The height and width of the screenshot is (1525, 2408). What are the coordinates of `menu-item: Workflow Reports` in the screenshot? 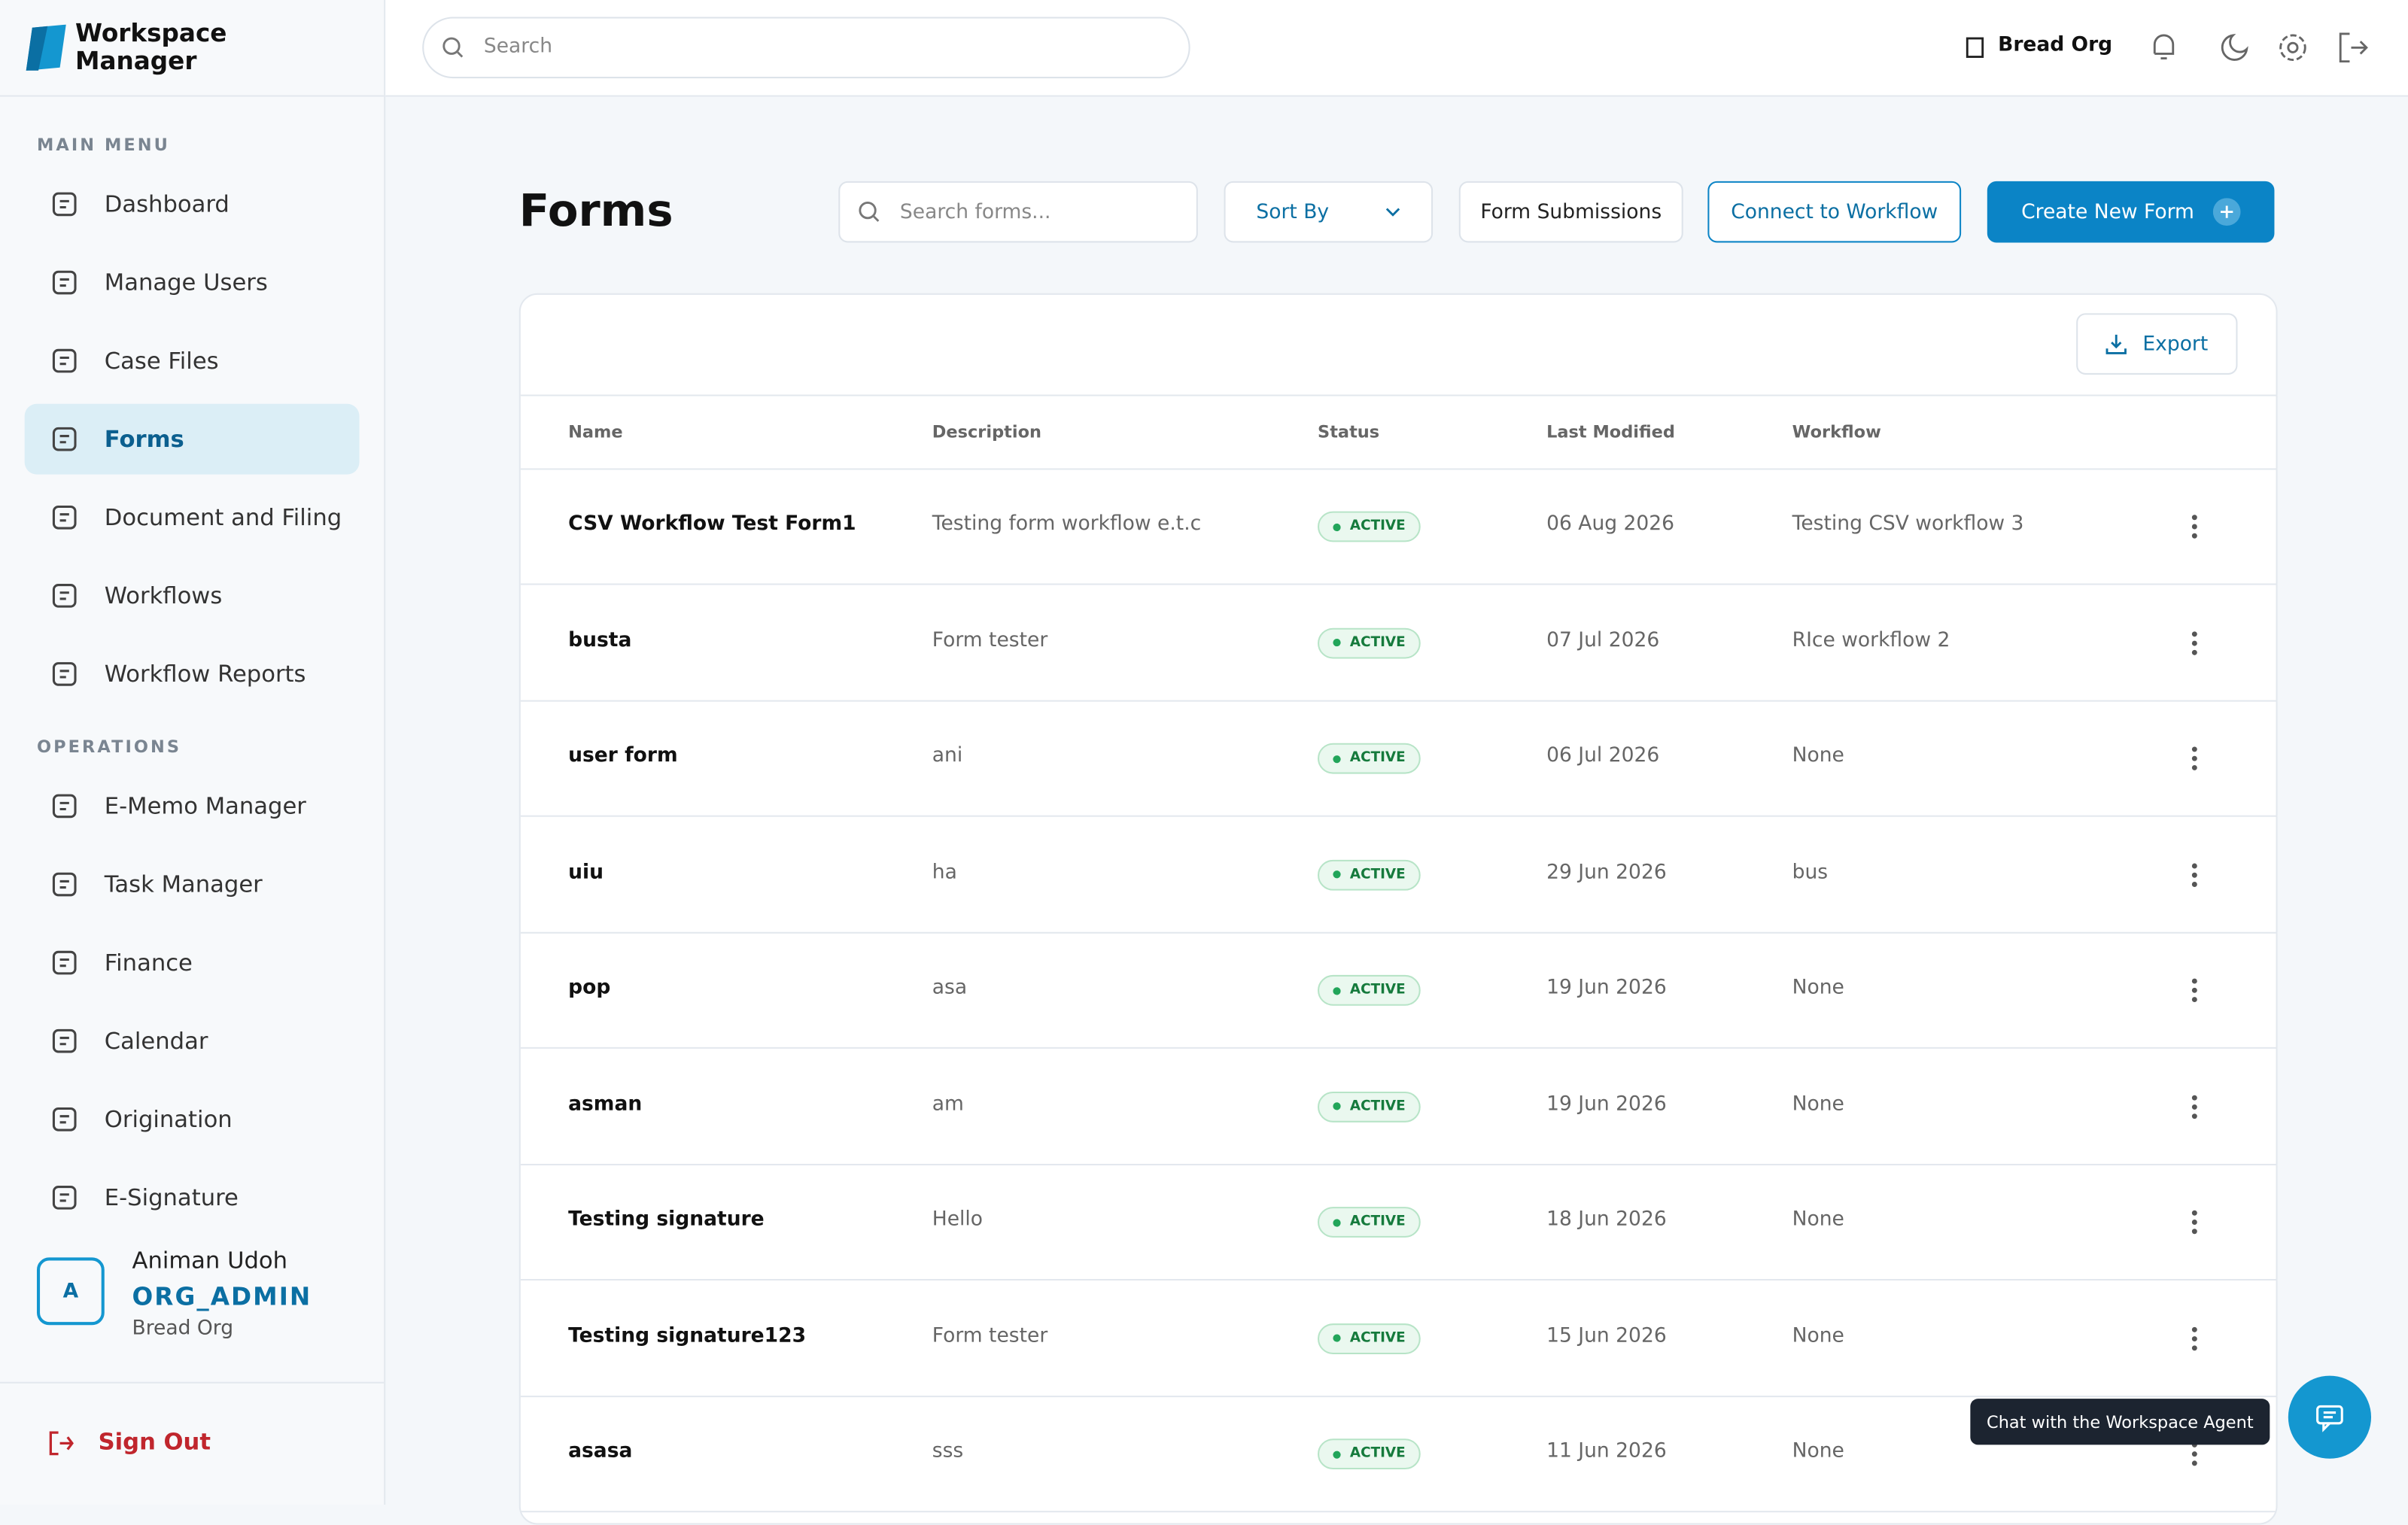 It's located at (192, 674).